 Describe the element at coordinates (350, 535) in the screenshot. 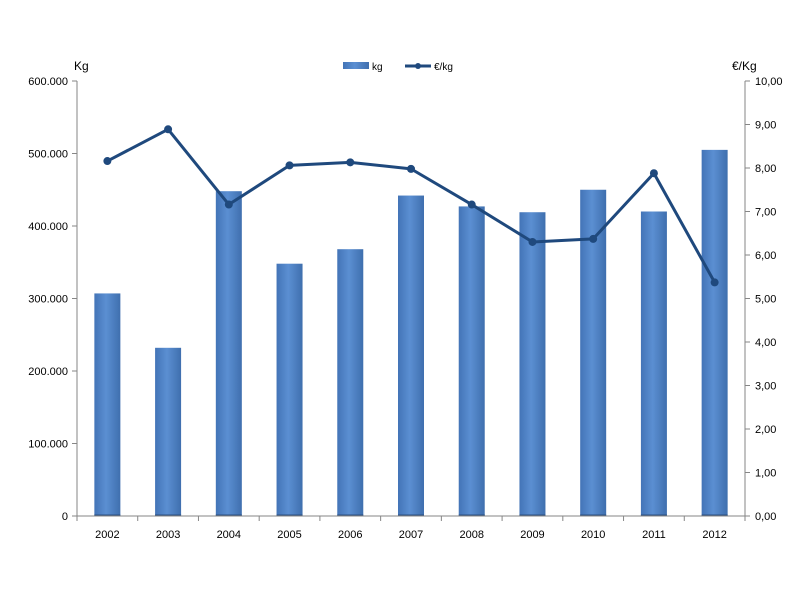

I see `x-tick-label: 2006` at that location.